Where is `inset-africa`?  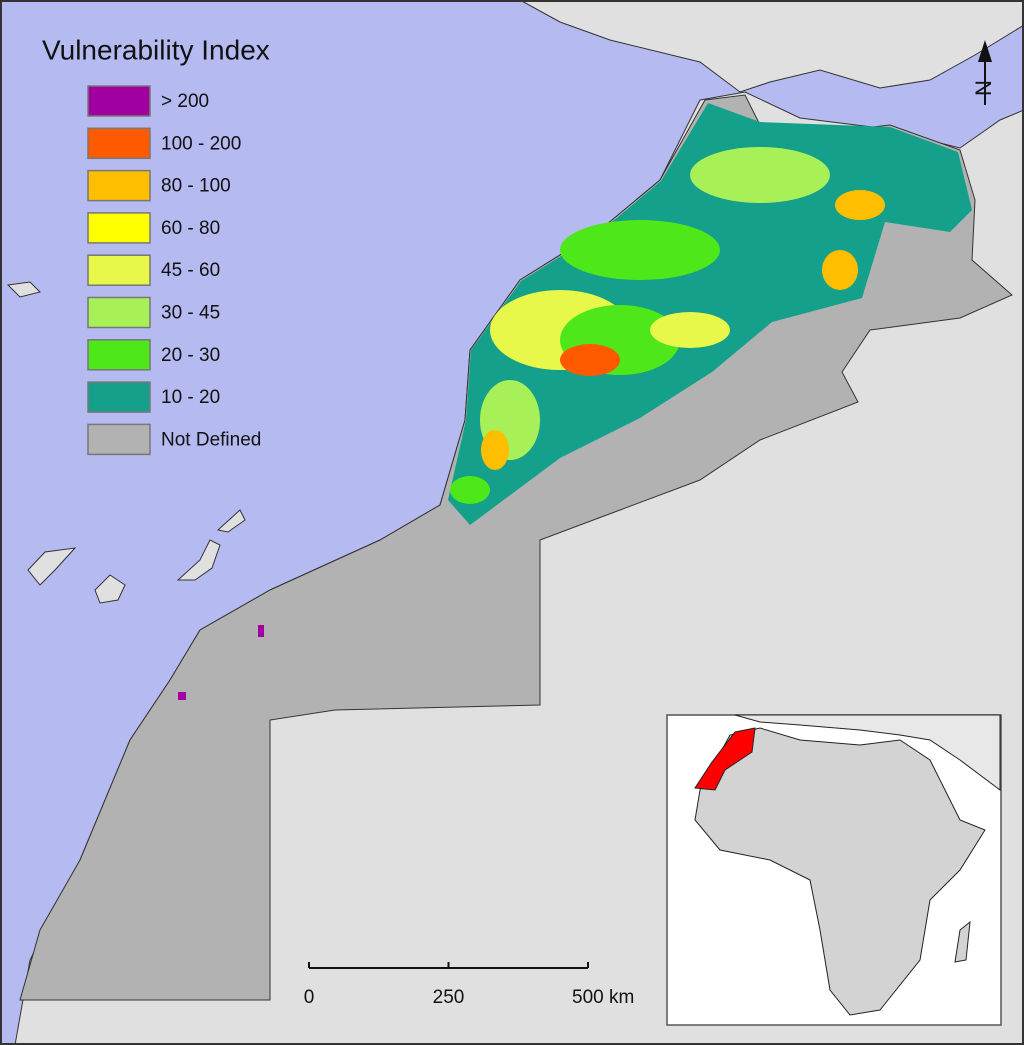
inset-africa is located at coordinates (840, 871).